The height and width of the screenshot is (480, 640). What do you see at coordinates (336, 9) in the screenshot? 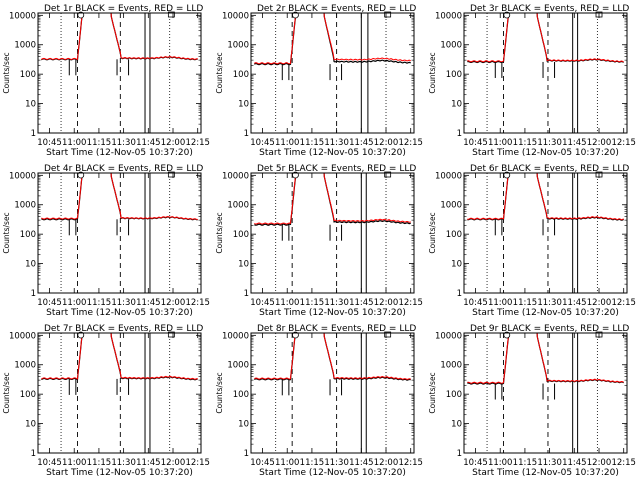
I see `panel-title: Det 2r BLACK = Events, RED = LLD` at bounding box center [336, 9].